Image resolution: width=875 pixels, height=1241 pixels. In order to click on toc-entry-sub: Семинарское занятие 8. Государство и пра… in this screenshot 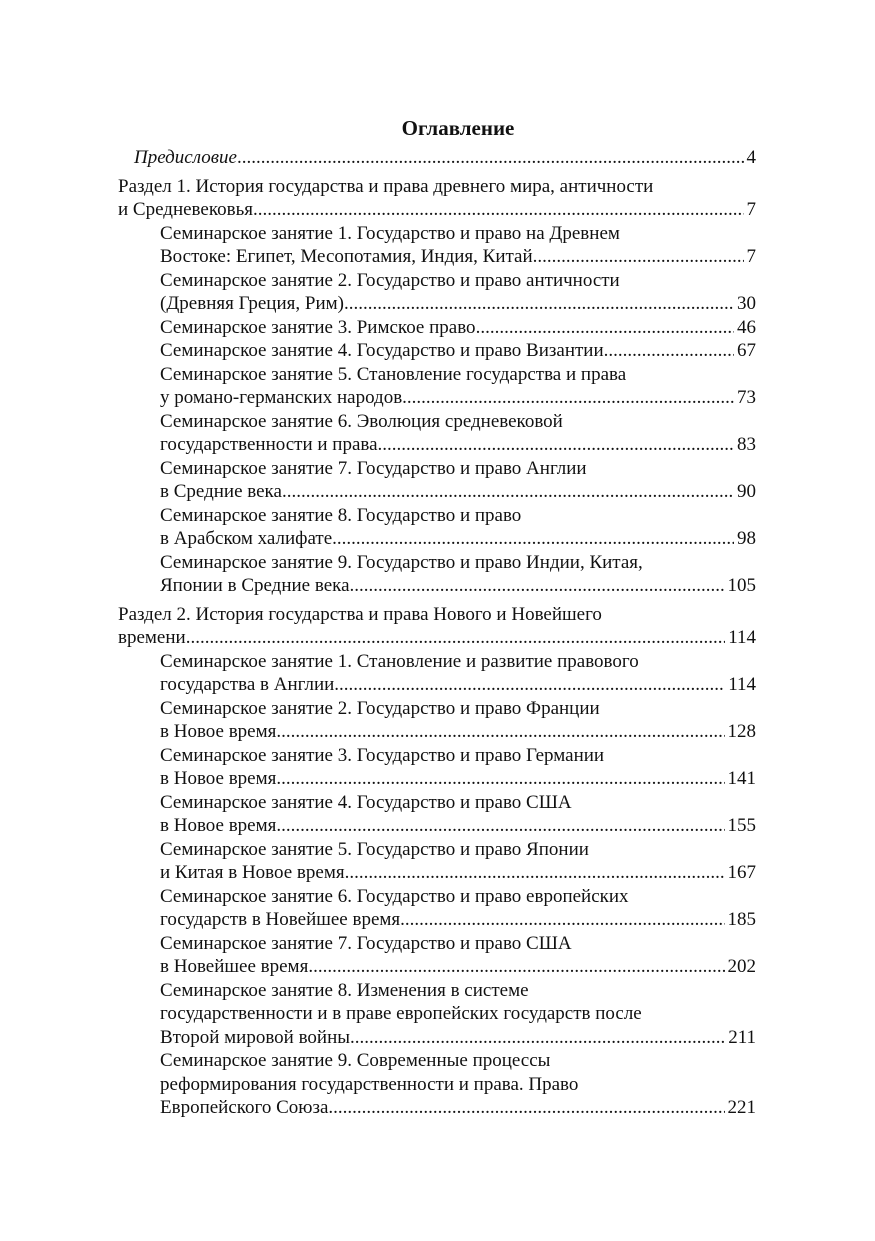, I will do `click(437, 527)`.